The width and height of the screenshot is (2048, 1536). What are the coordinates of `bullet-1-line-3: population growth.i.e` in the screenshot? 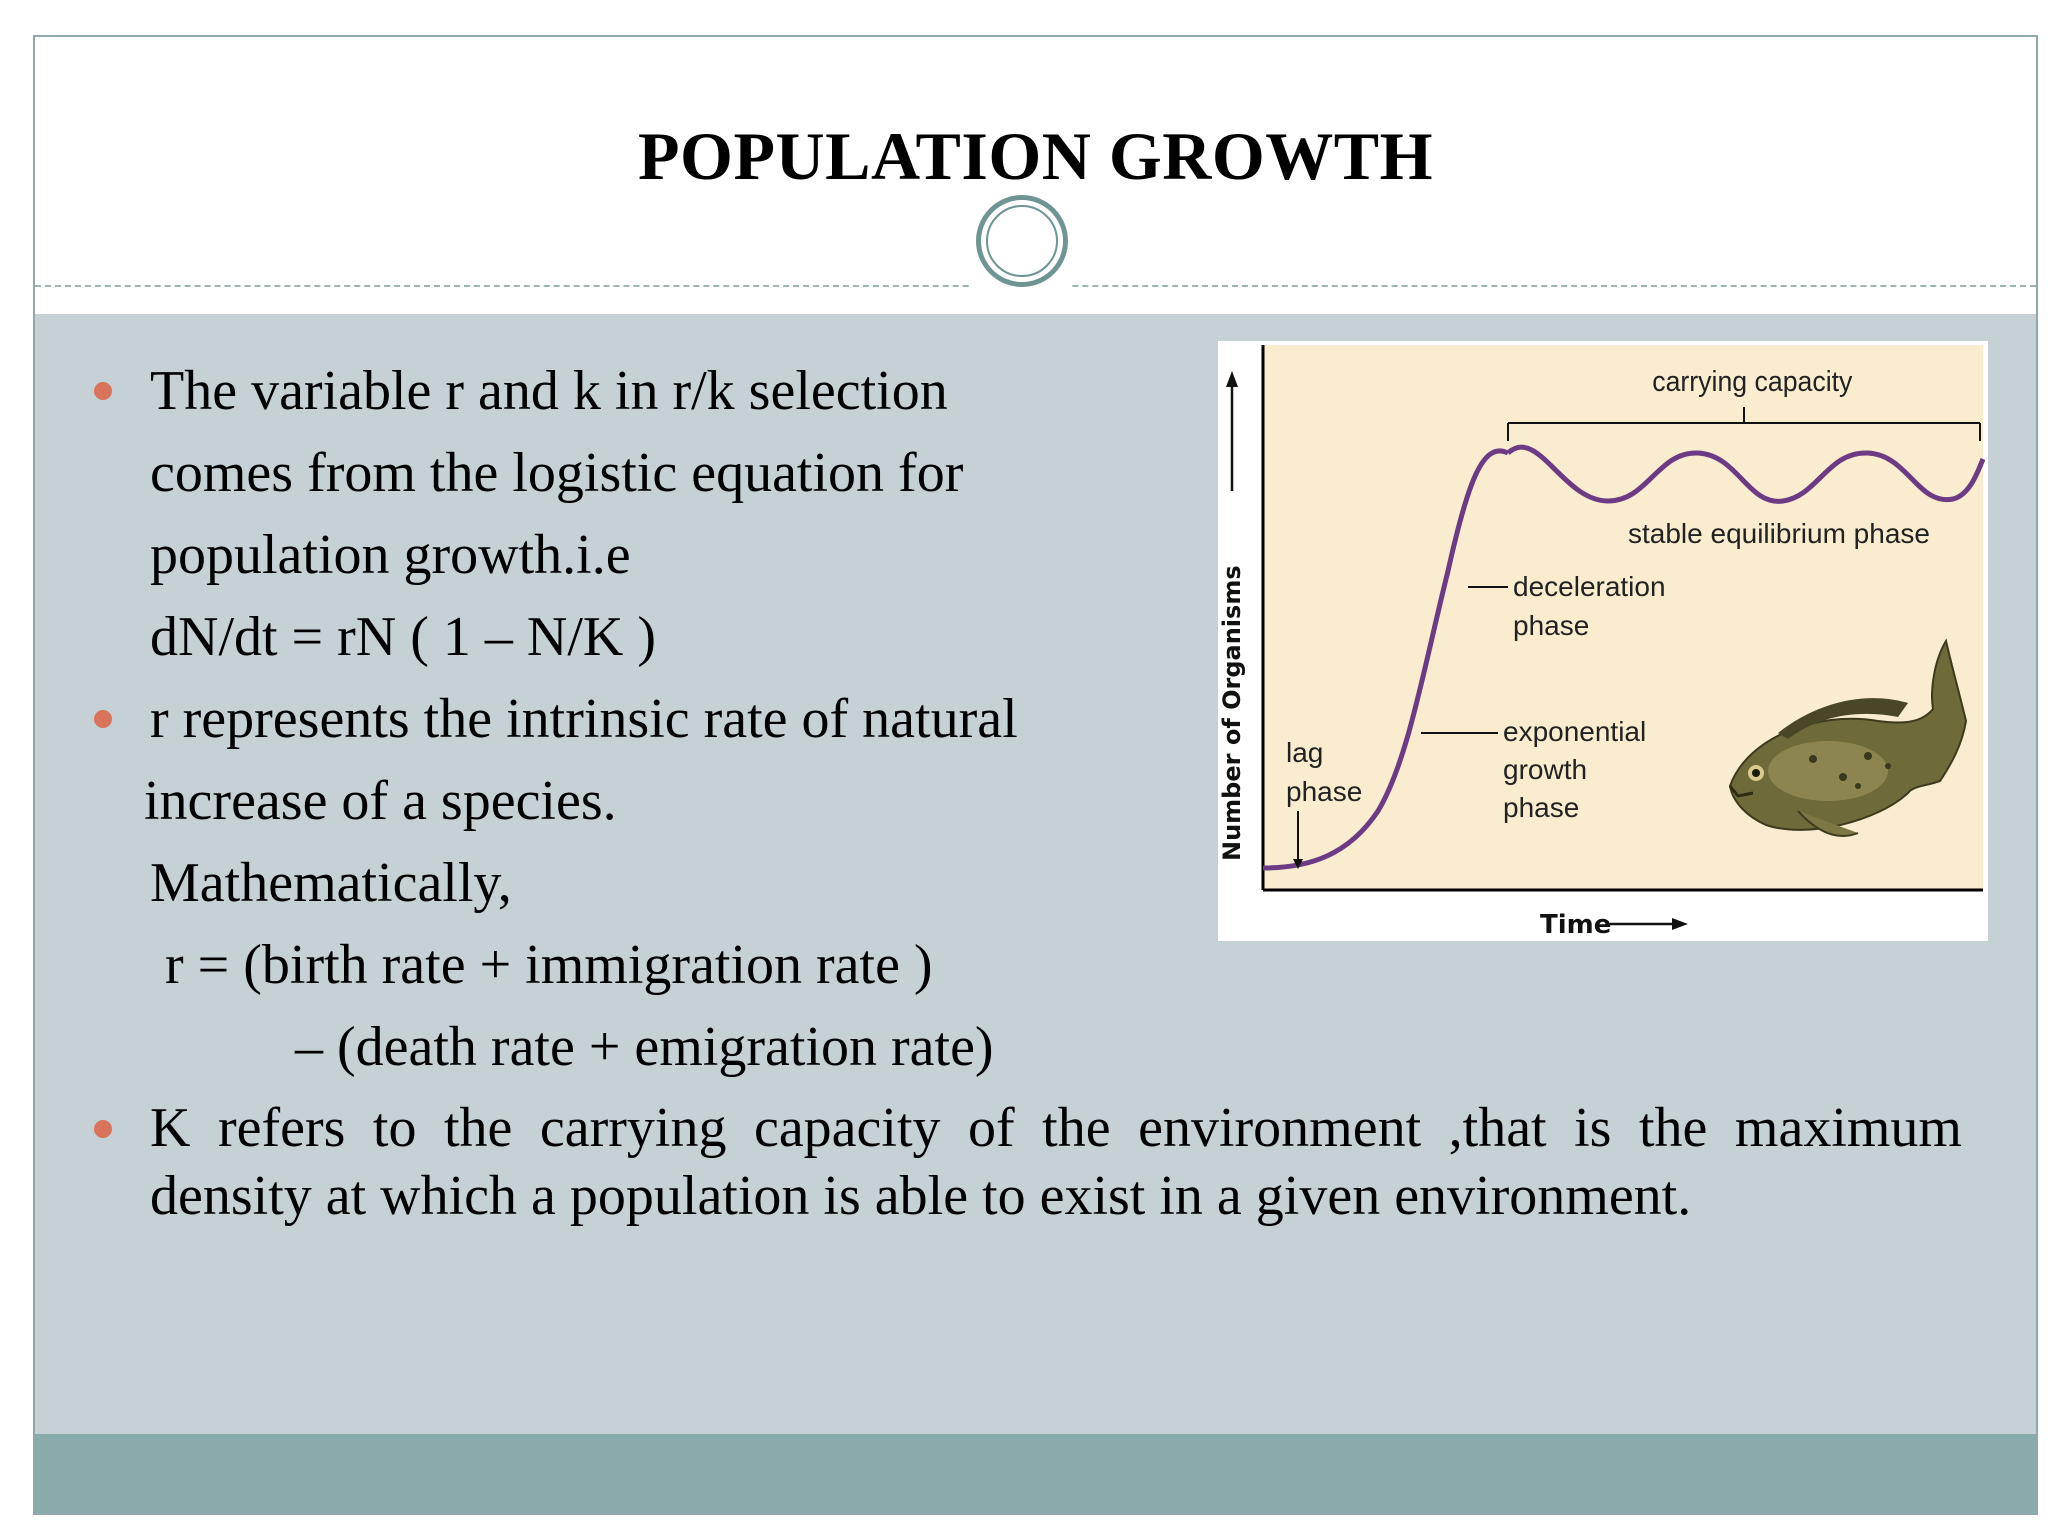 It's located at (390, 555).